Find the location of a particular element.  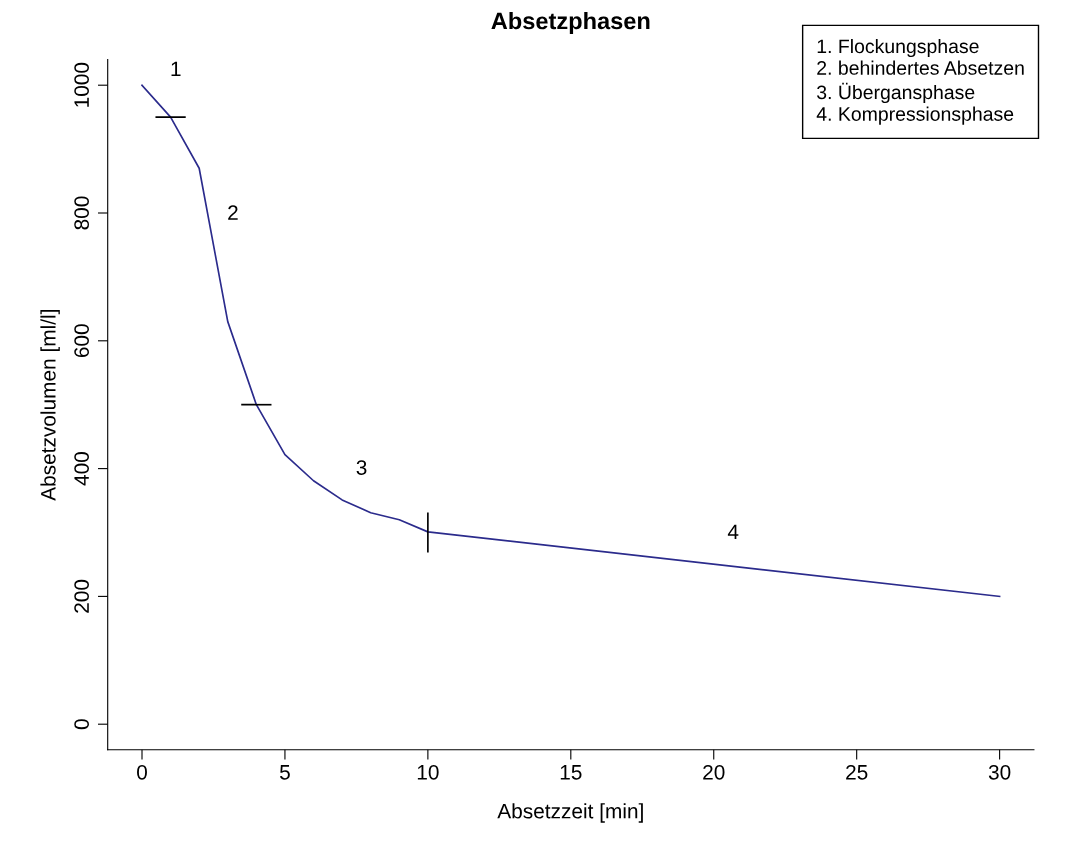

y-tick-label: 1000 is located at coordinates (81, 84).